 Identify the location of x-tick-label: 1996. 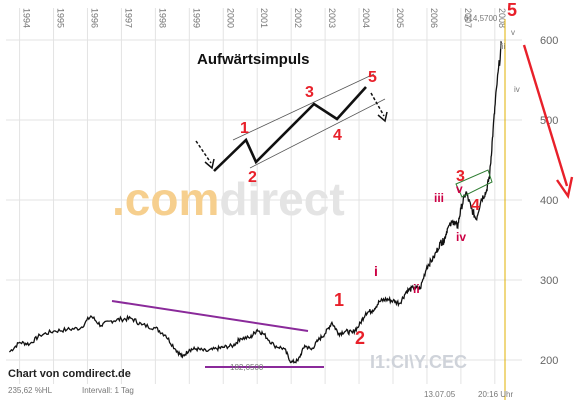
(94, 18).